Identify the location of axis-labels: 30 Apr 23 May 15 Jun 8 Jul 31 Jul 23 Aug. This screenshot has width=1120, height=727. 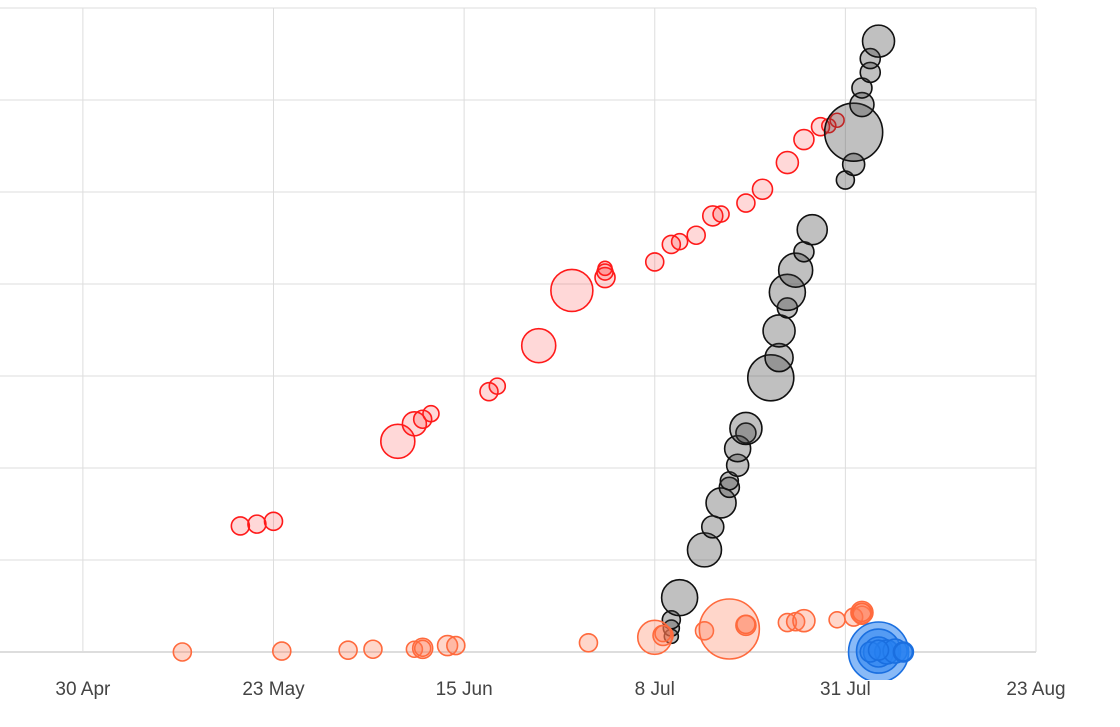
(560, 689).